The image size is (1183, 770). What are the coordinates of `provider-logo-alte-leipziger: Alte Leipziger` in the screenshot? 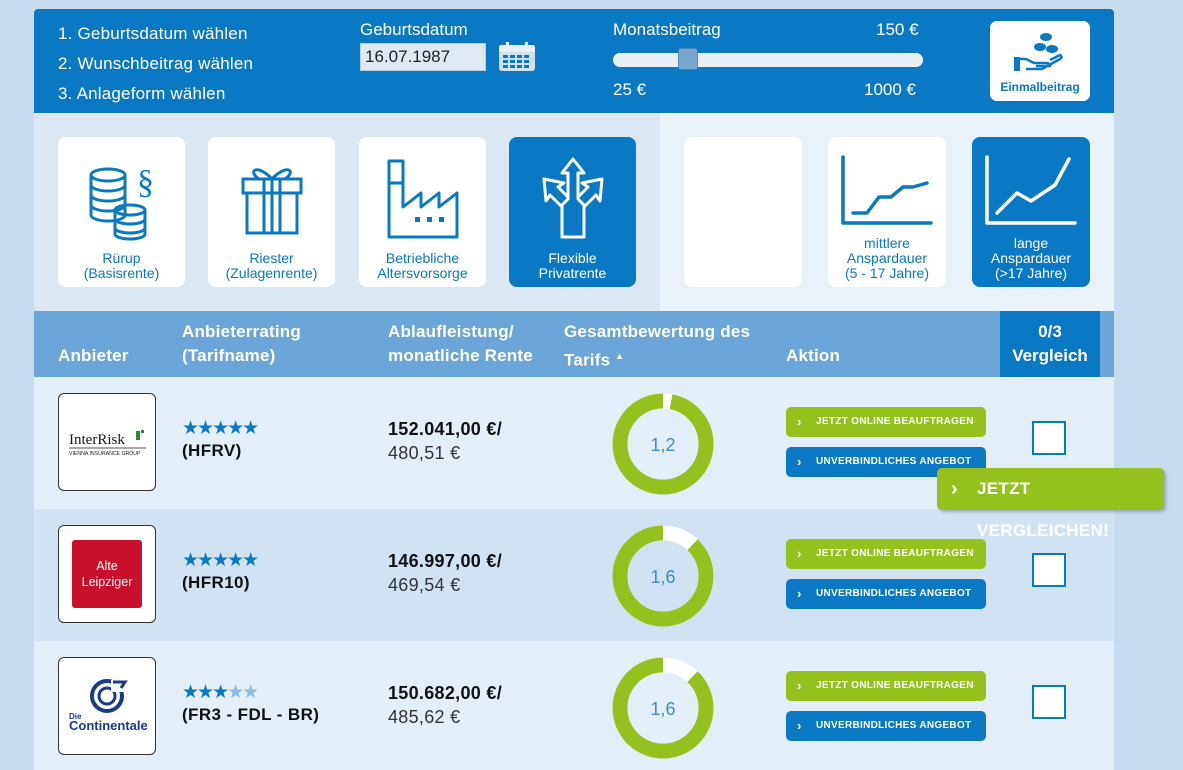 It's located at (107, 574).